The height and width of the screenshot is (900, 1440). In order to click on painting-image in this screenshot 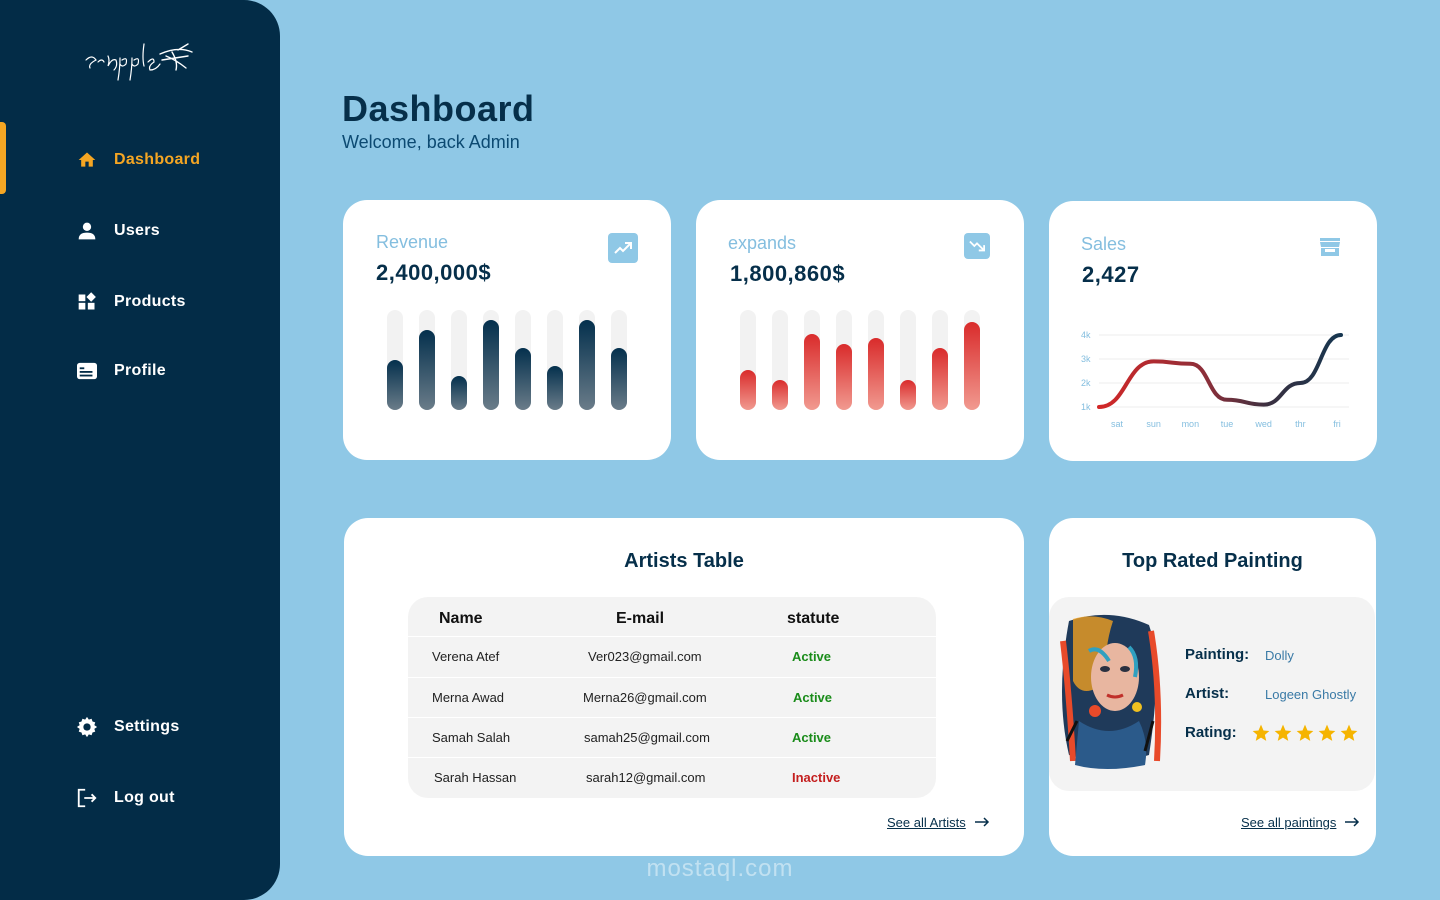, I will do `click(1111, 691)`.